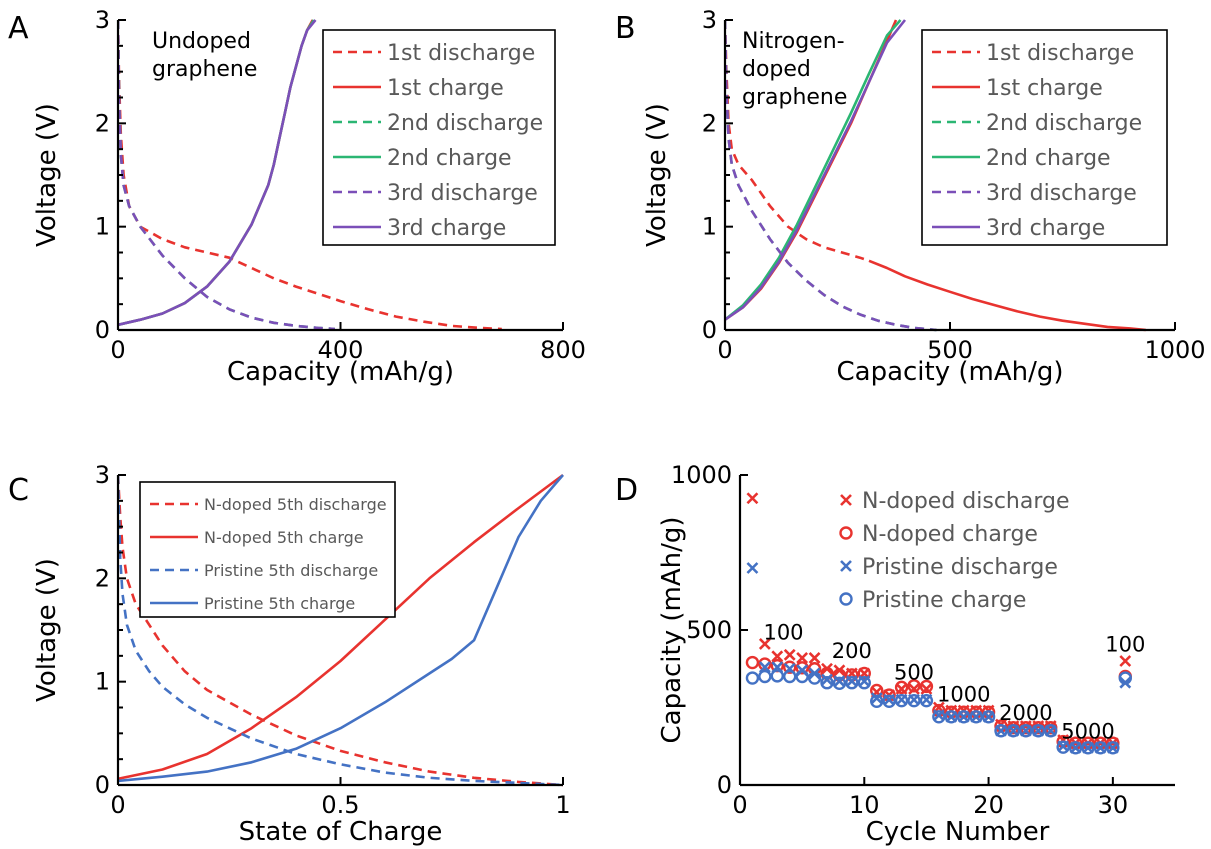 Image resolution: width=1211 pixels, height=849 pixels. I want to click on panel-letter: C, so click(18, 490).